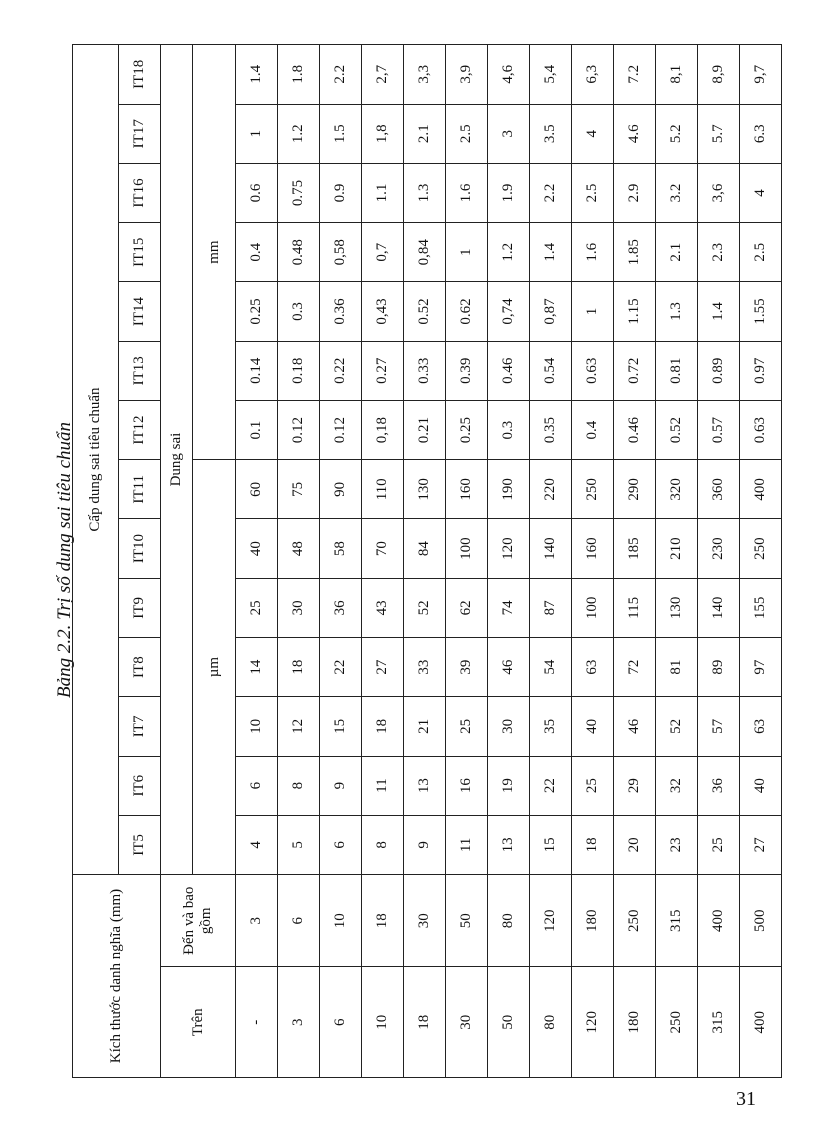 The image size is (816, 1123). What do you see at coordinates (550, 371) in the screenshot?
I see `tolerance-cell: 0.54` at bounding box center [550, 371].